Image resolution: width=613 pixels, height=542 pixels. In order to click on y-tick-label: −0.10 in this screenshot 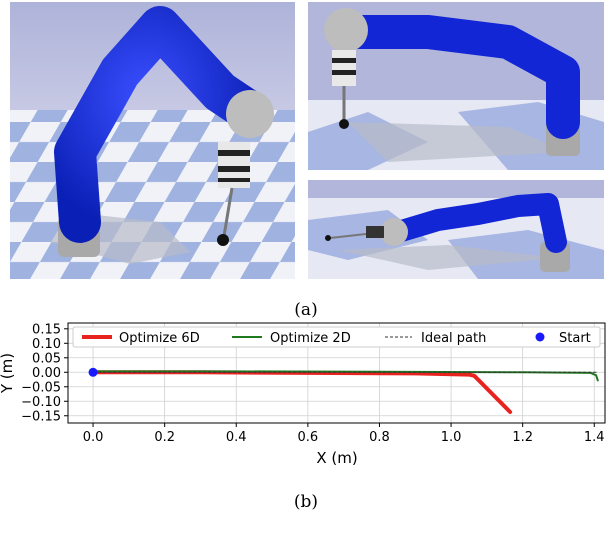, I will do `click(41, 402)`.